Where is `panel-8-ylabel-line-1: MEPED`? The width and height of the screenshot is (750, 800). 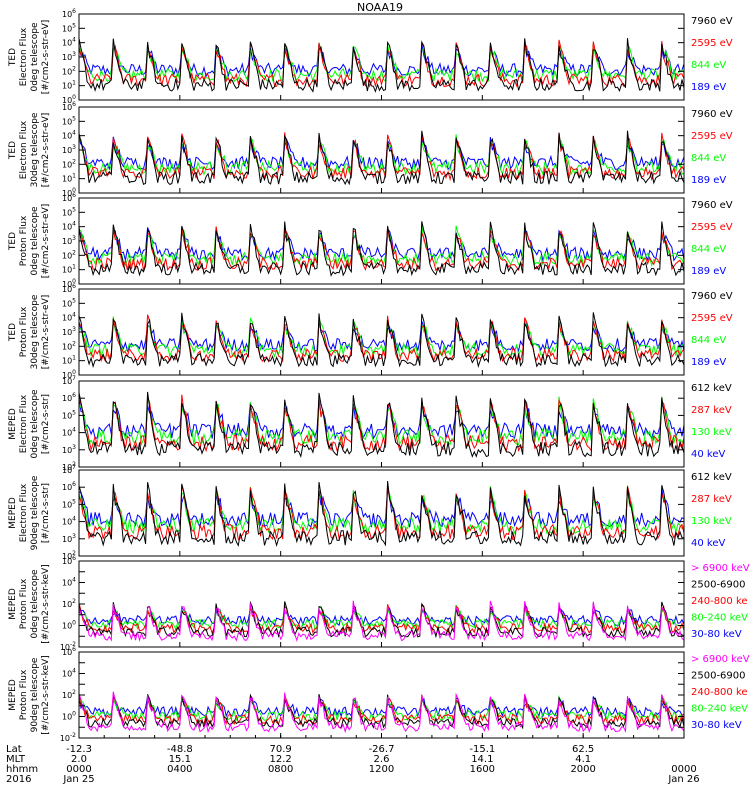 panel-8-ylabel-line-1: MEPED is located at coordinates (13, 695).